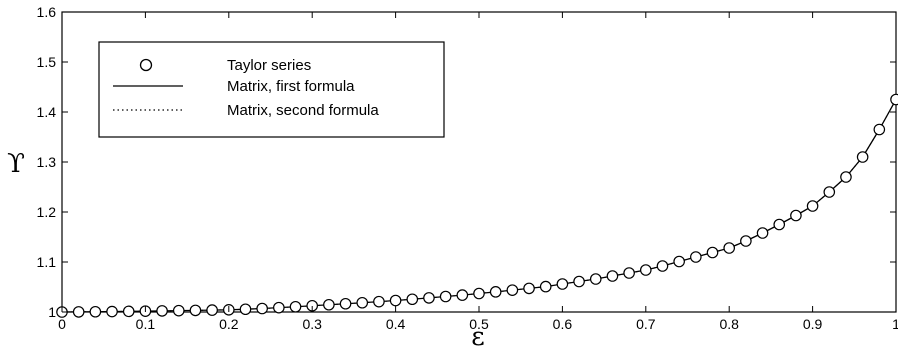 This screenshot has height=354, width=898. Describe the element at coordinates (729, 324) in the screenshot. I see `x-tick-label: 0.8` at that location.